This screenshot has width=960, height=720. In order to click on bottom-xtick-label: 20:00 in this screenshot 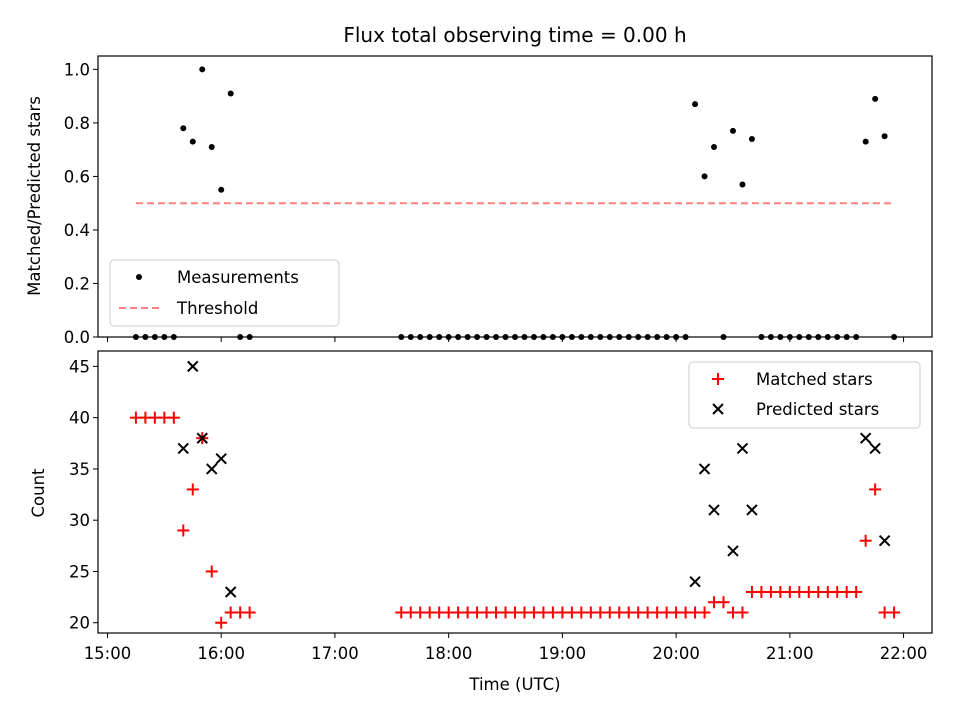, I will do `click(676, 653)`.